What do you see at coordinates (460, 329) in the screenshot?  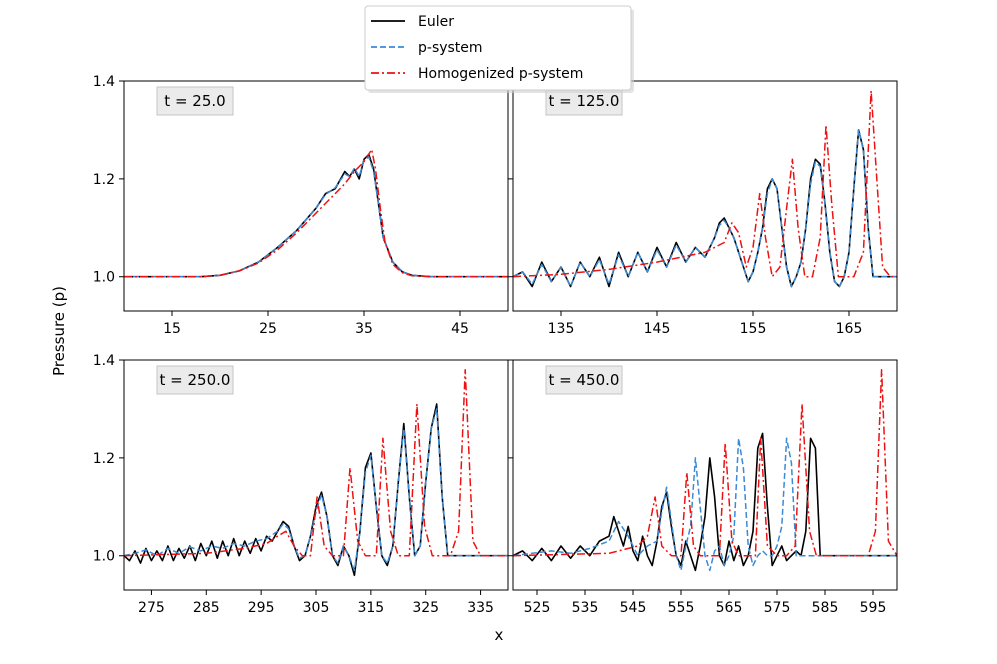 I see `x-tick-label: 45` at bounding box center [460, 329].